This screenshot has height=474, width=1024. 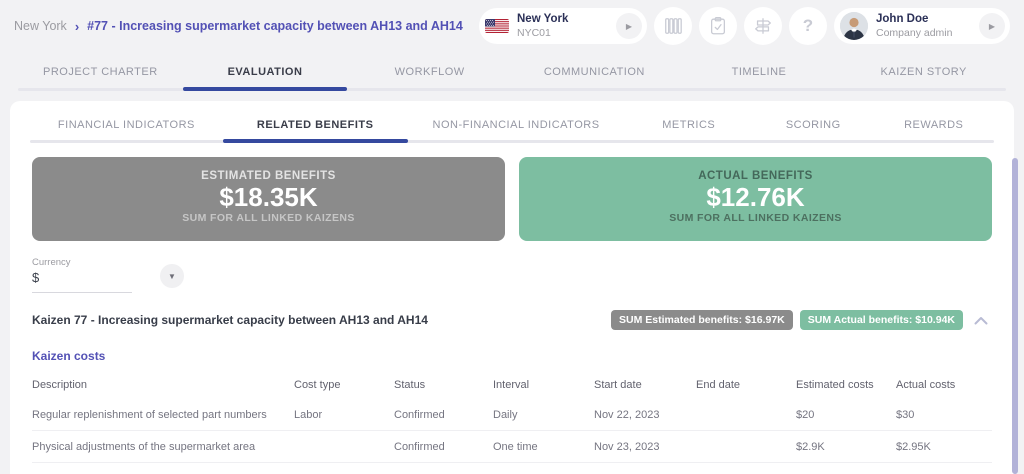 I want to click on user-name: John Doe, so click(x=902, y=19).